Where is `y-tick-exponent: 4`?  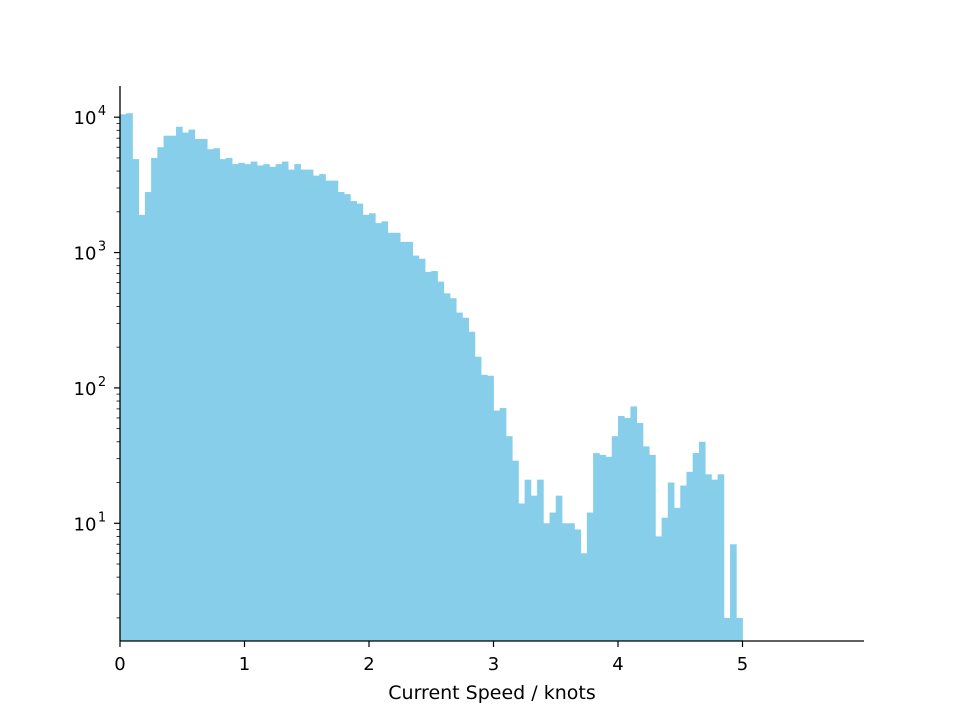 y-tick-exponent: 4 is located at coordinates (102, 111).